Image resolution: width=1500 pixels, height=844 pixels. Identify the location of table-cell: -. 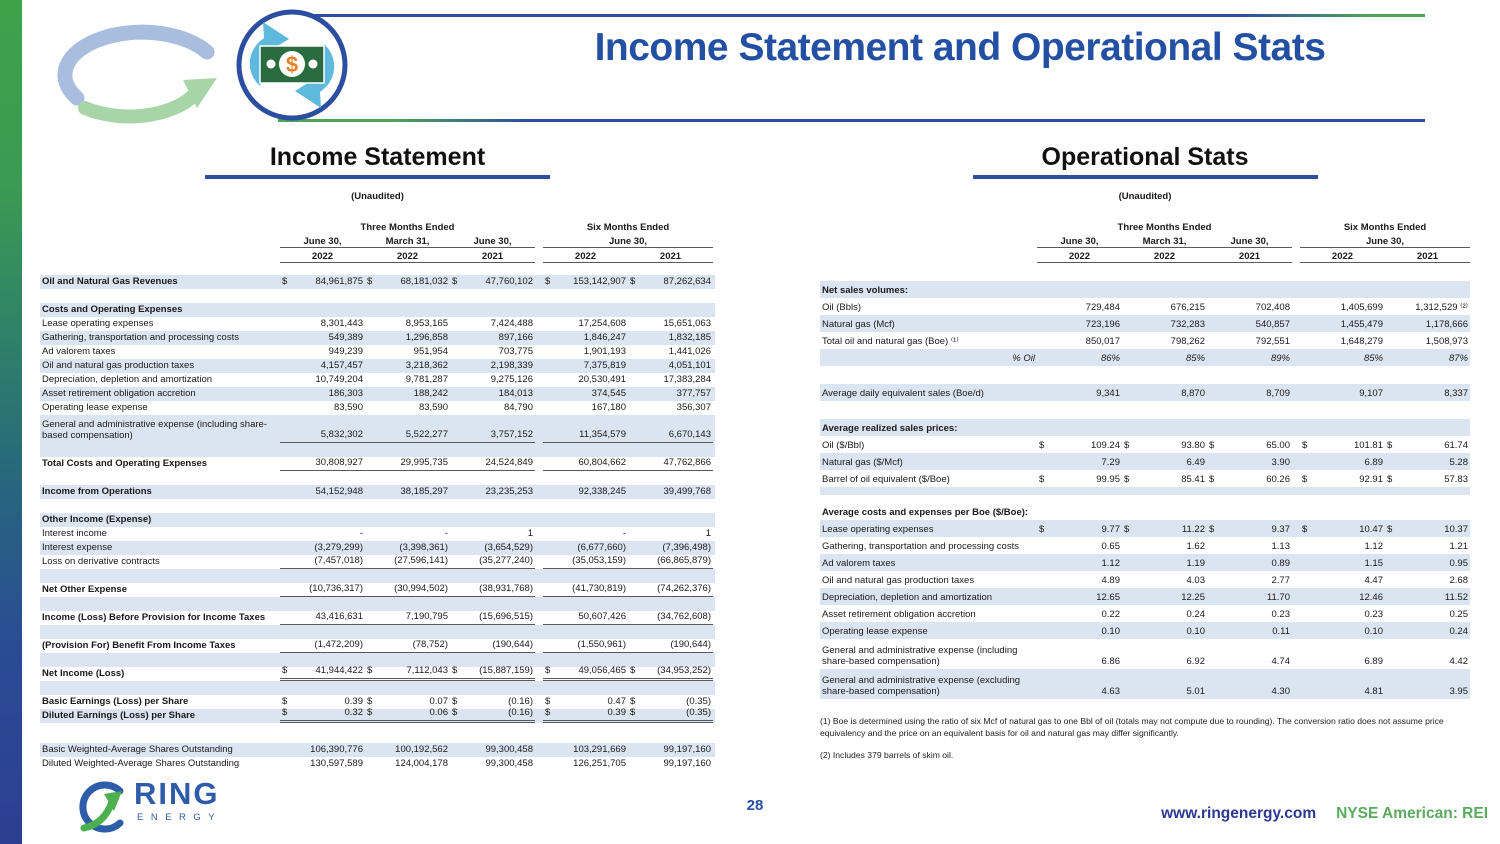
(407, 534).